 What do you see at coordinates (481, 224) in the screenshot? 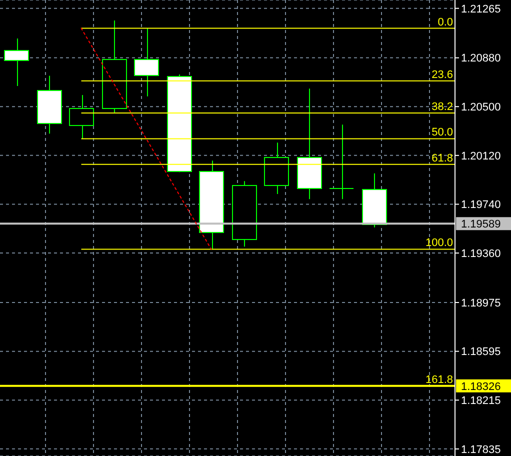
I see `ref-line-label: 1.19589` at bounding box center [481, 224].